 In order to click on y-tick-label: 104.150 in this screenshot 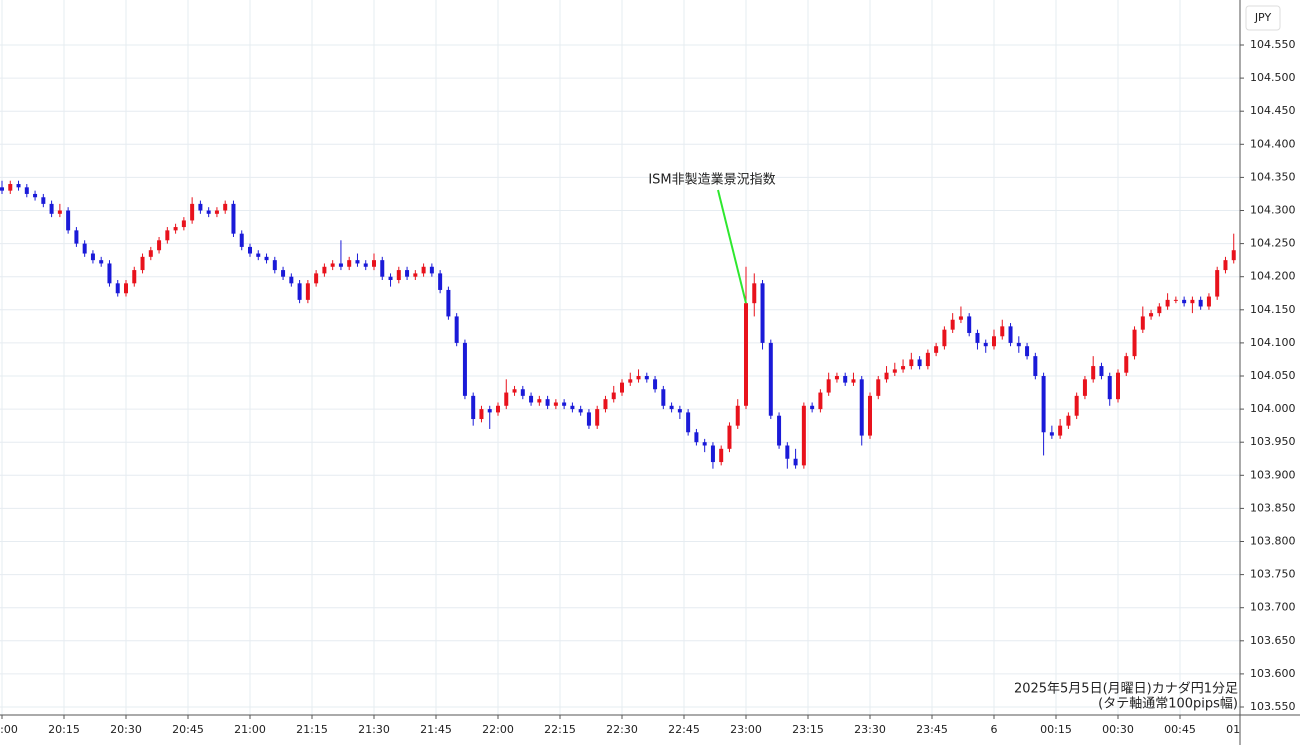, I will do `click(1273, 309)`.